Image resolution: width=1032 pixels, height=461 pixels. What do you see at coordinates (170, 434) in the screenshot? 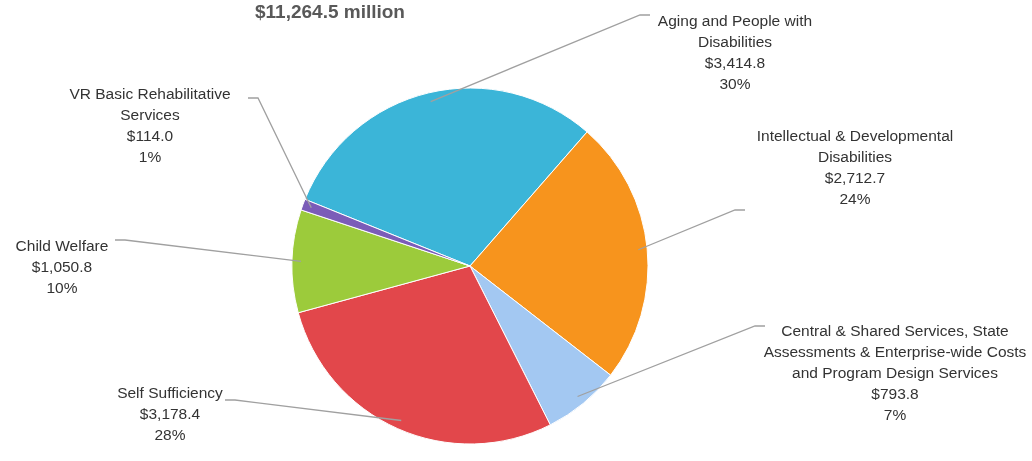
I see `text: 28%` at bounding box center [170, 434].